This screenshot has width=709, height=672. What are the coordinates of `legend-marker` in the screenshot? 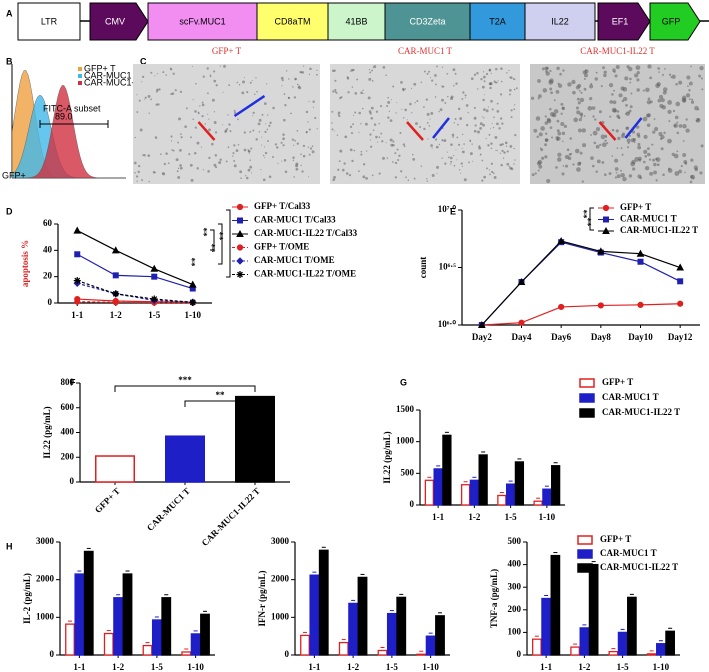 It's located at (240, 220).